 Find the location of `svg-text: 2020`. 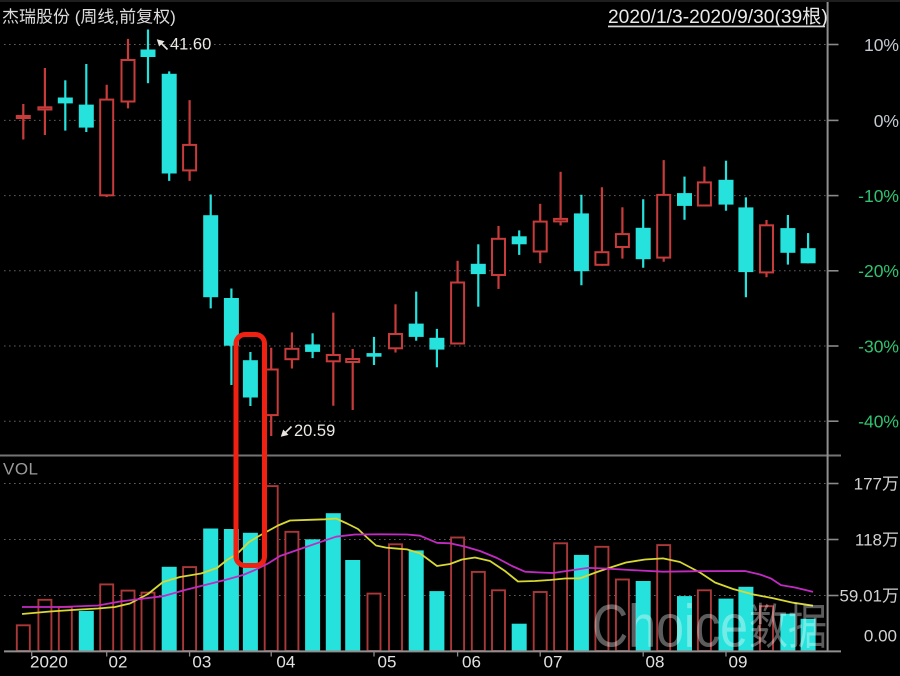

svg-text: 2020 is located at coordinates (49, 662).